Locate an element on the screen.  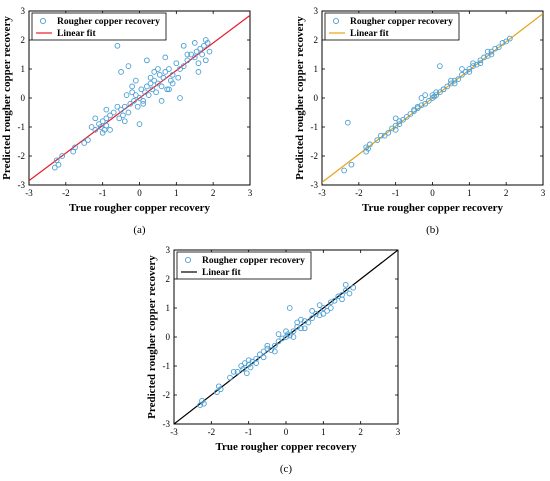
legend-box is located at coordinates (99, 26).